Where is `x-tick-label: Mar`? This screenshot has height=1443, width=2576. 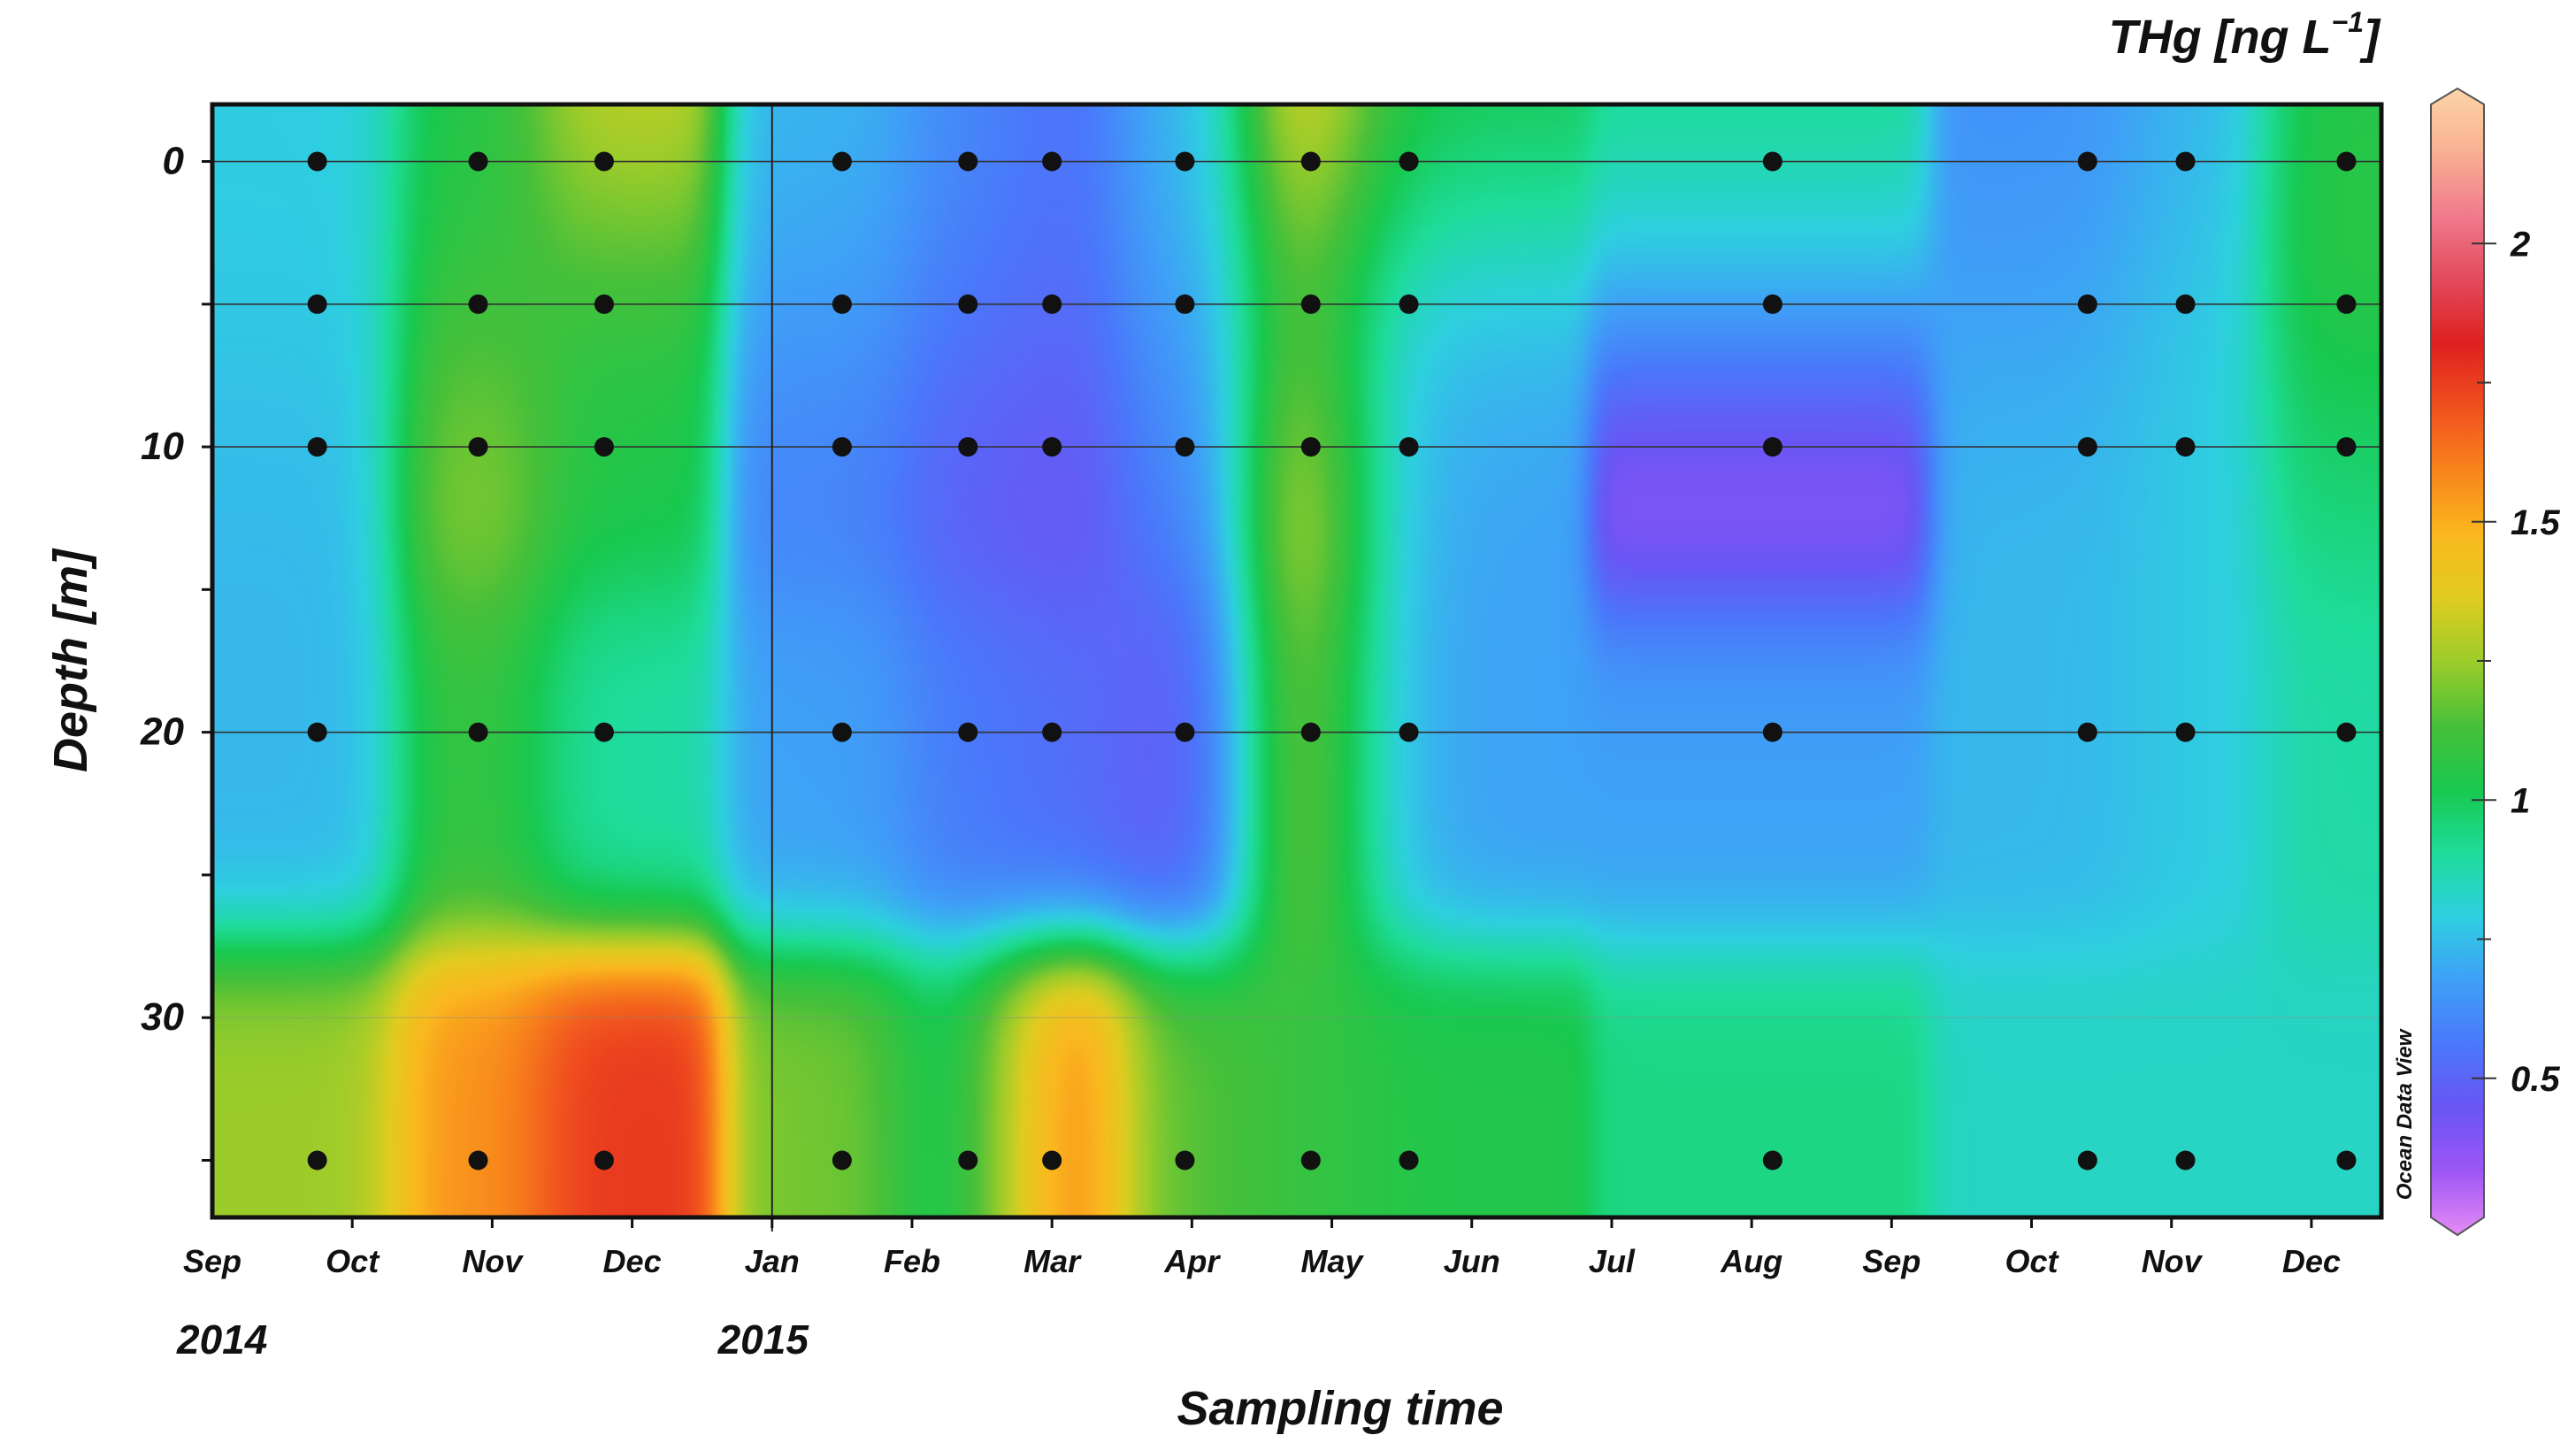 x-tick-label: Mar is located at coordinates (1053, 1261).